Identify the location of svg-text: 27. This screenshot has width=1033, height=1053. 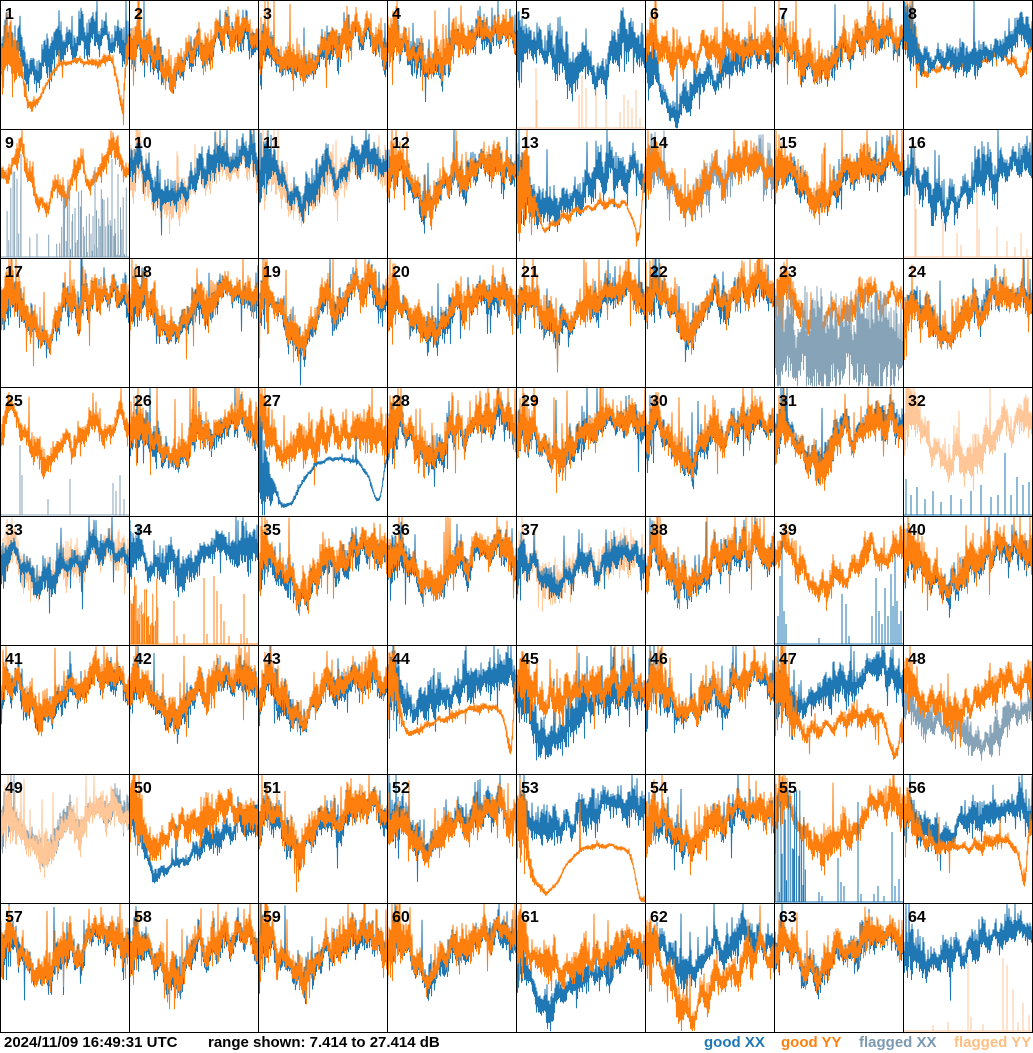
(272, 401).